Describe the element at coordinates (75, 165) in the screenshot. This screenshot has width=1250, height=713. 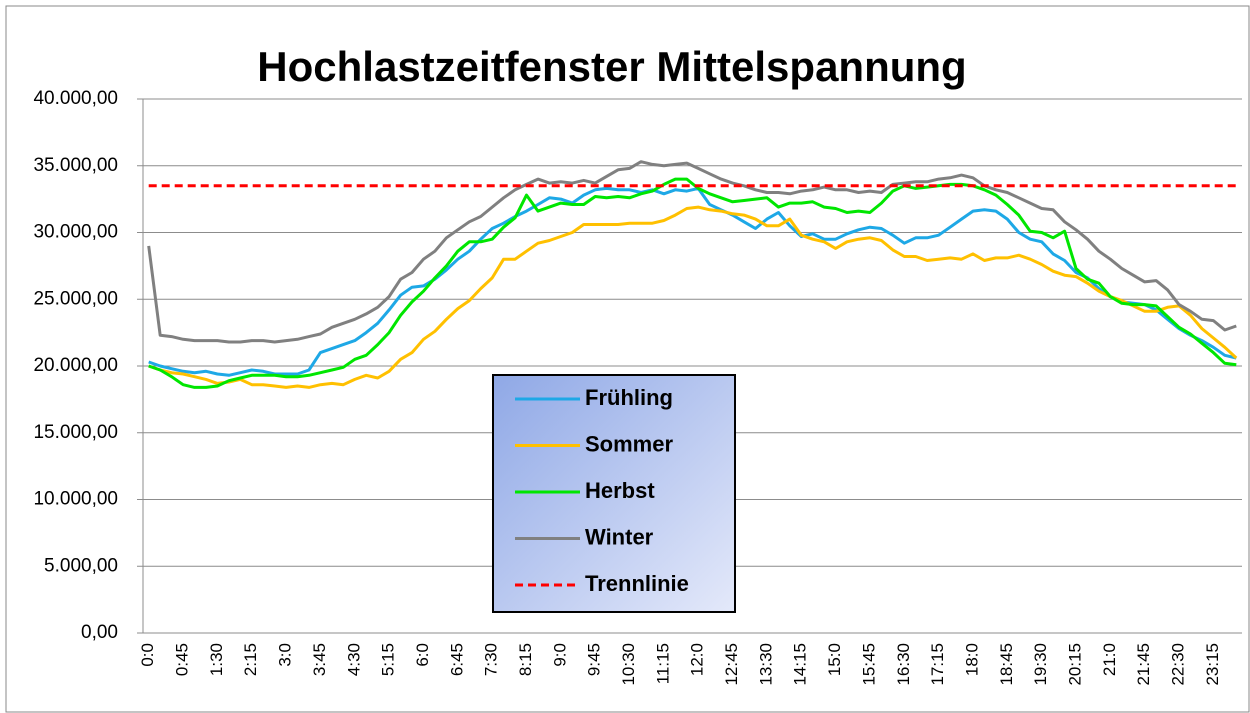
I see `y-tick-label: 35.000,00` at that location.